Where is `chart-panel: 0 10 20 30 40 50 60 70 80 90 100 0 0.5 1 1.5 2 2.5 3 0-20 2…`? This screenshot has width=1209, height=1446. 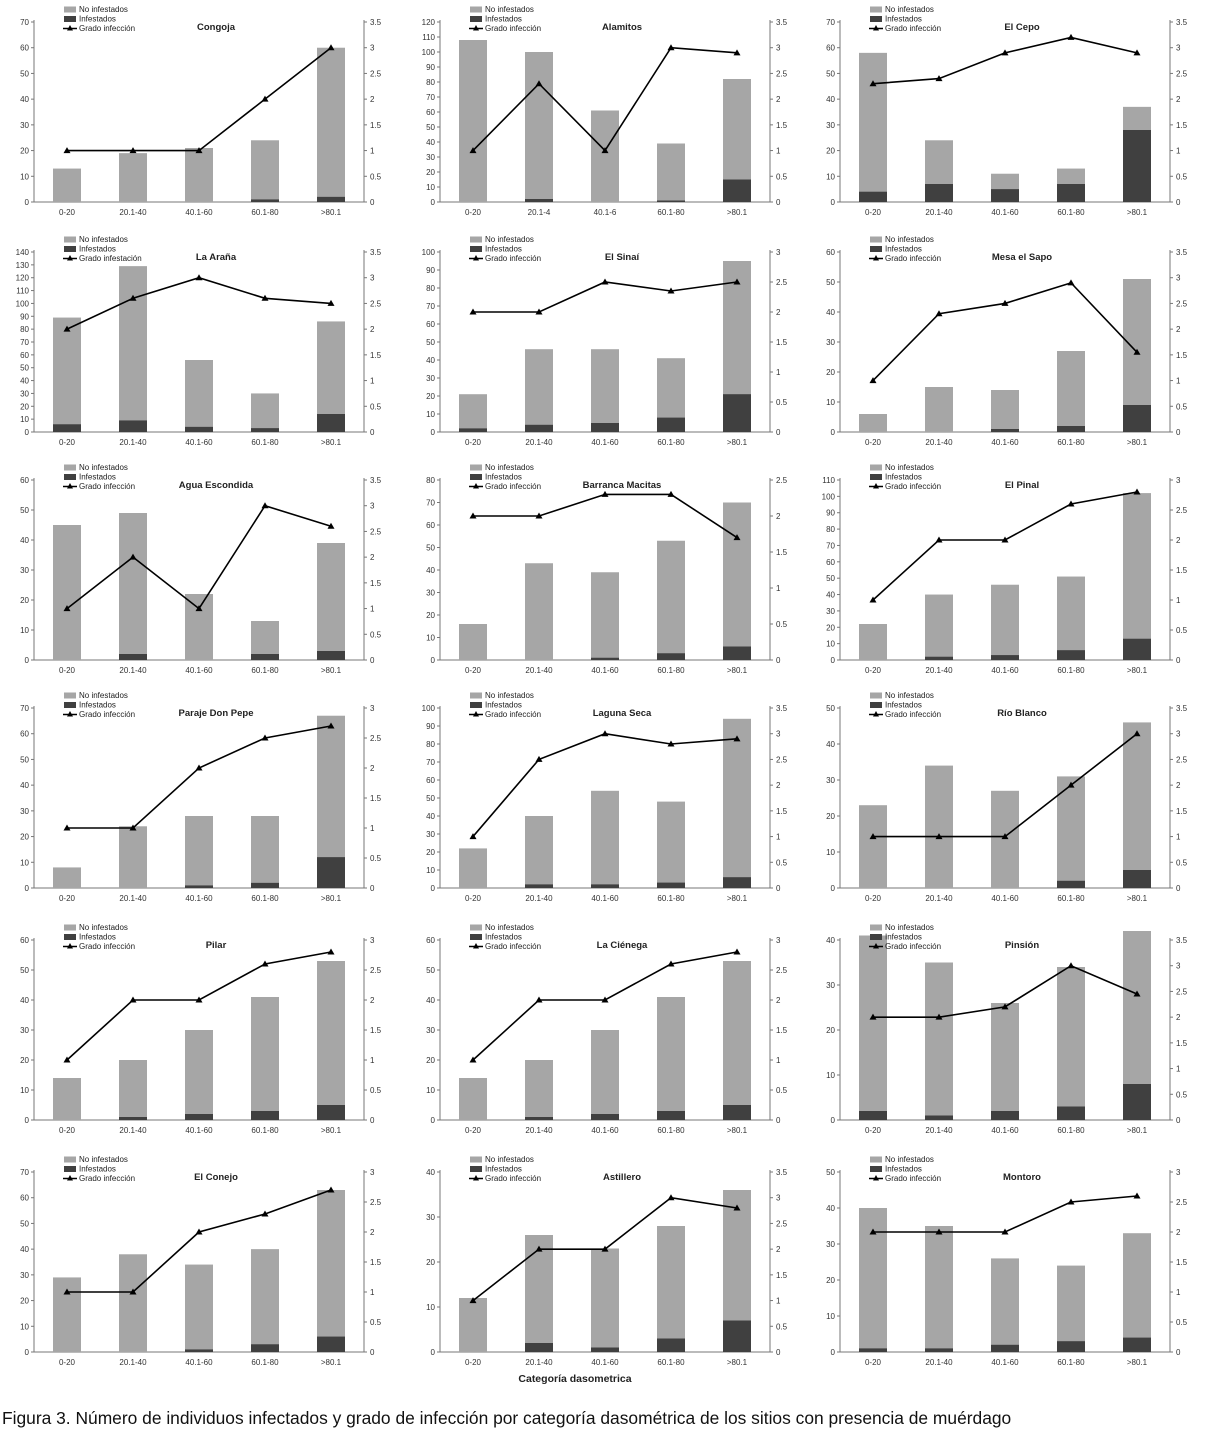 chart-panel: 0 10 20 30 40 50 60 70 80 90 100 0 0.5 1 1.5 2 2.5 3 0-20 2… is located at coordinates (606, 344).